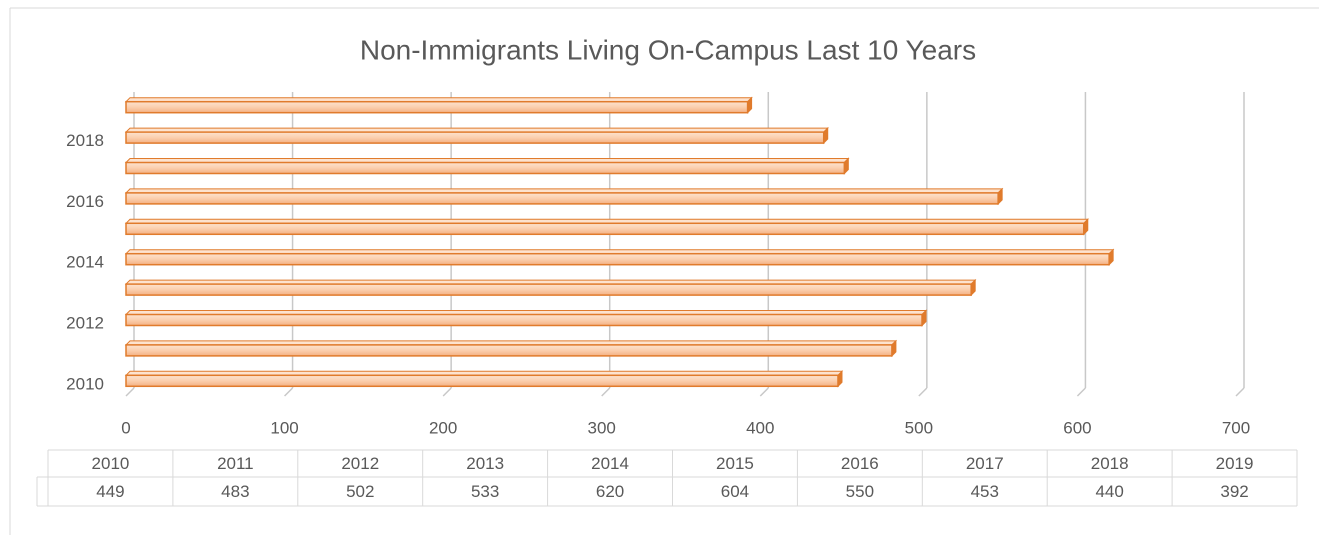 Image resolution: width=1319 pixels, height=535 pixels. I want to click on table-header: 2014, so click(610, 463).